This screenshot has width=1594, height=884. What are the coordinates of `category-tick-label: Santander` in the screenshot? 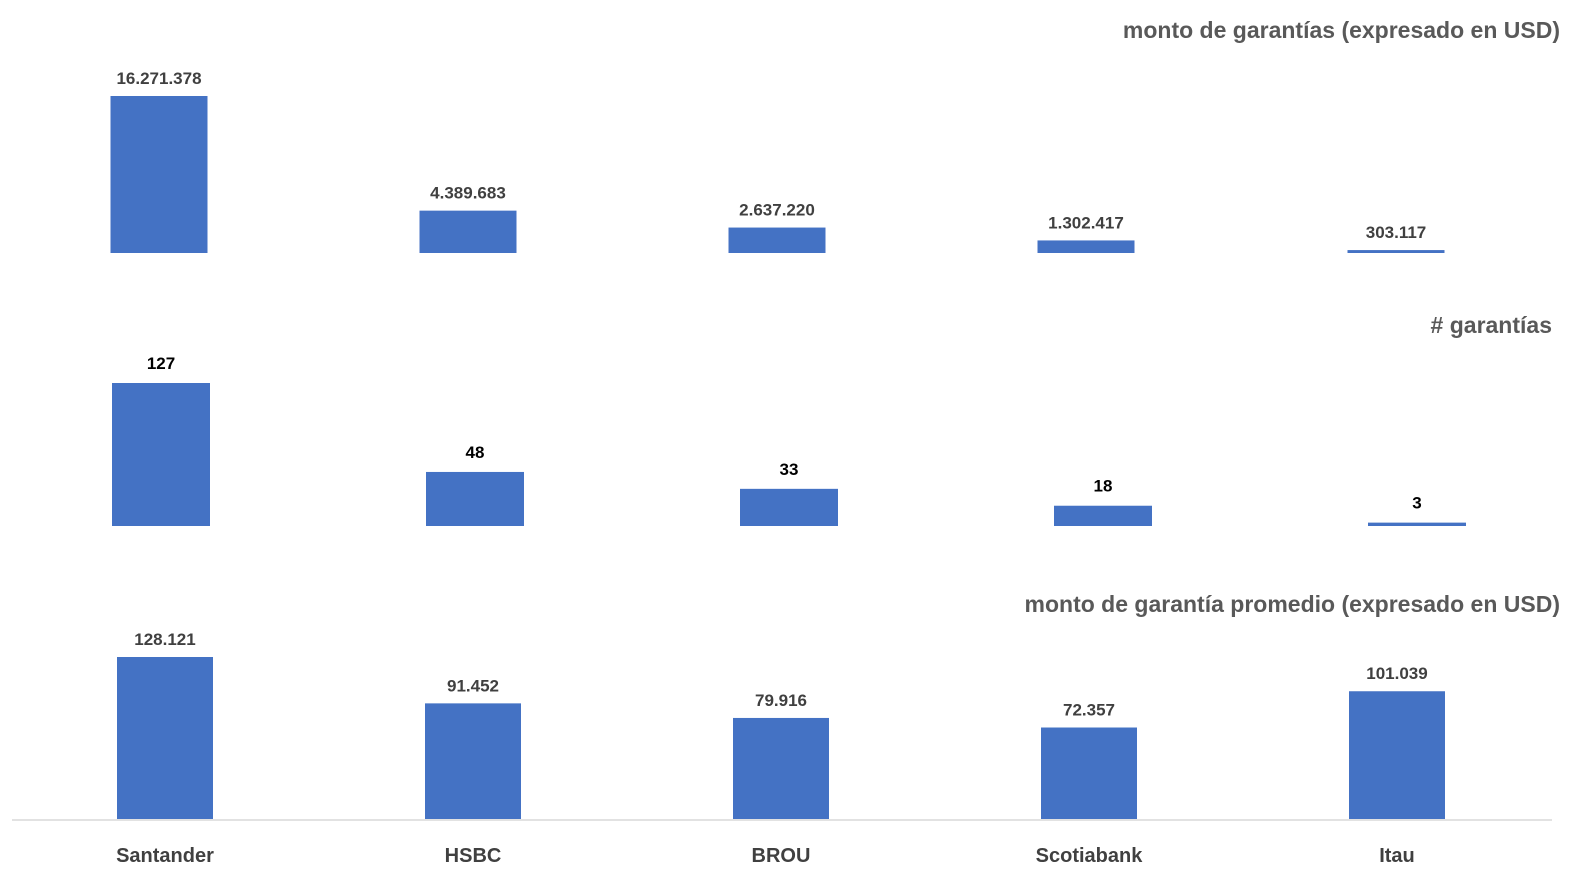 It's located at (165, 856).